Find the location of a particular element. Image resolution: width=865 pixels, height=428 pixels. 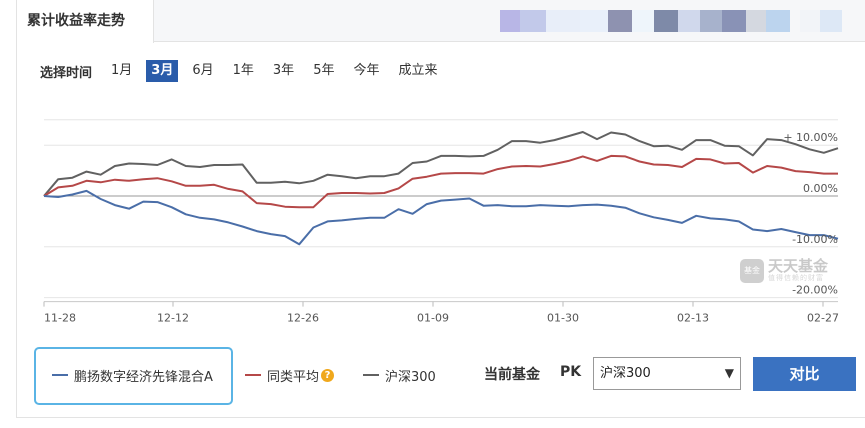

y-tick-label: + 10.00% is located at coordinates (810, 137).